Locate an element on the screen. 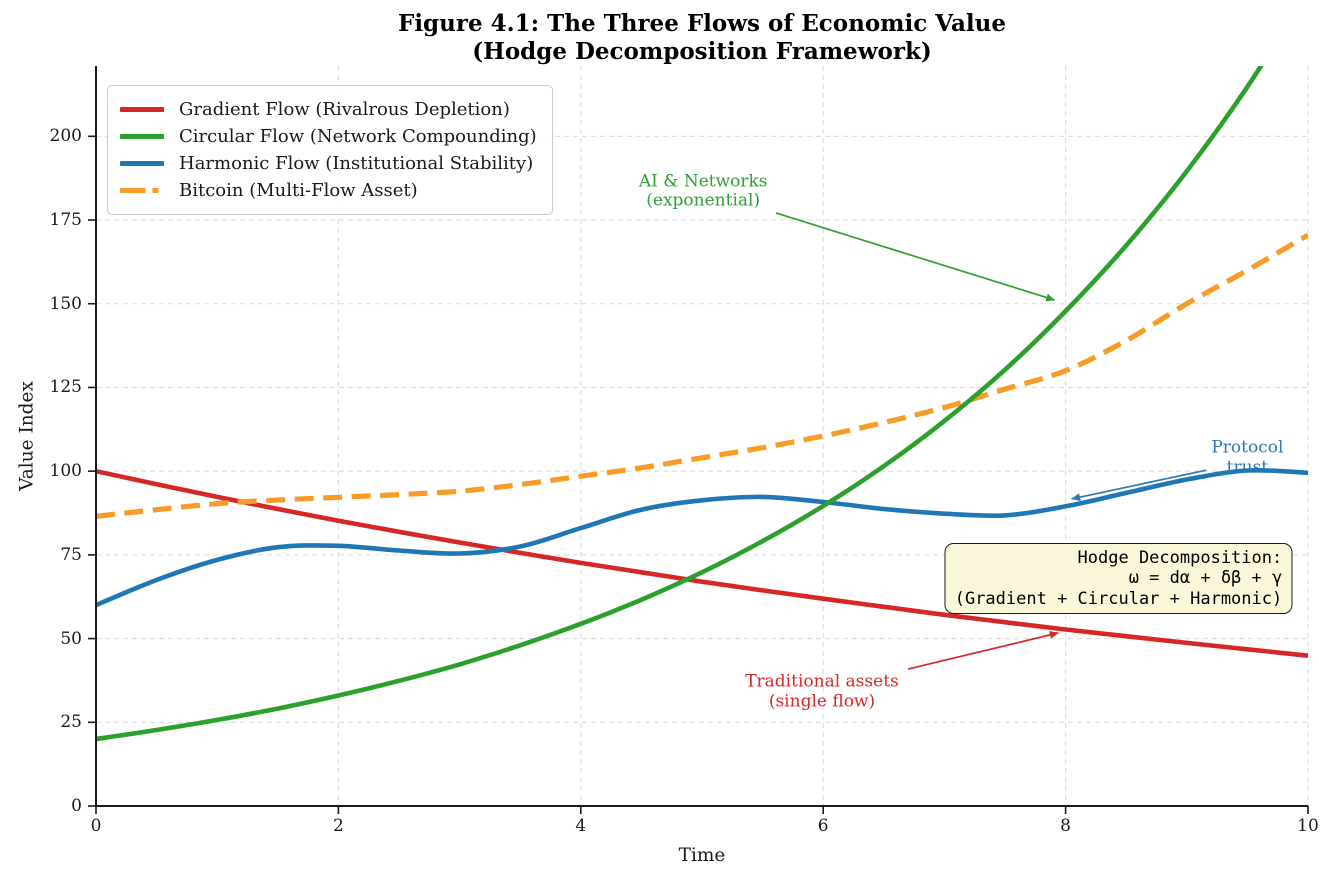 Image resolution: width=1335 pixels, height=884 pixels. y-tick-label: 200 is located at coordinates (65, 136).